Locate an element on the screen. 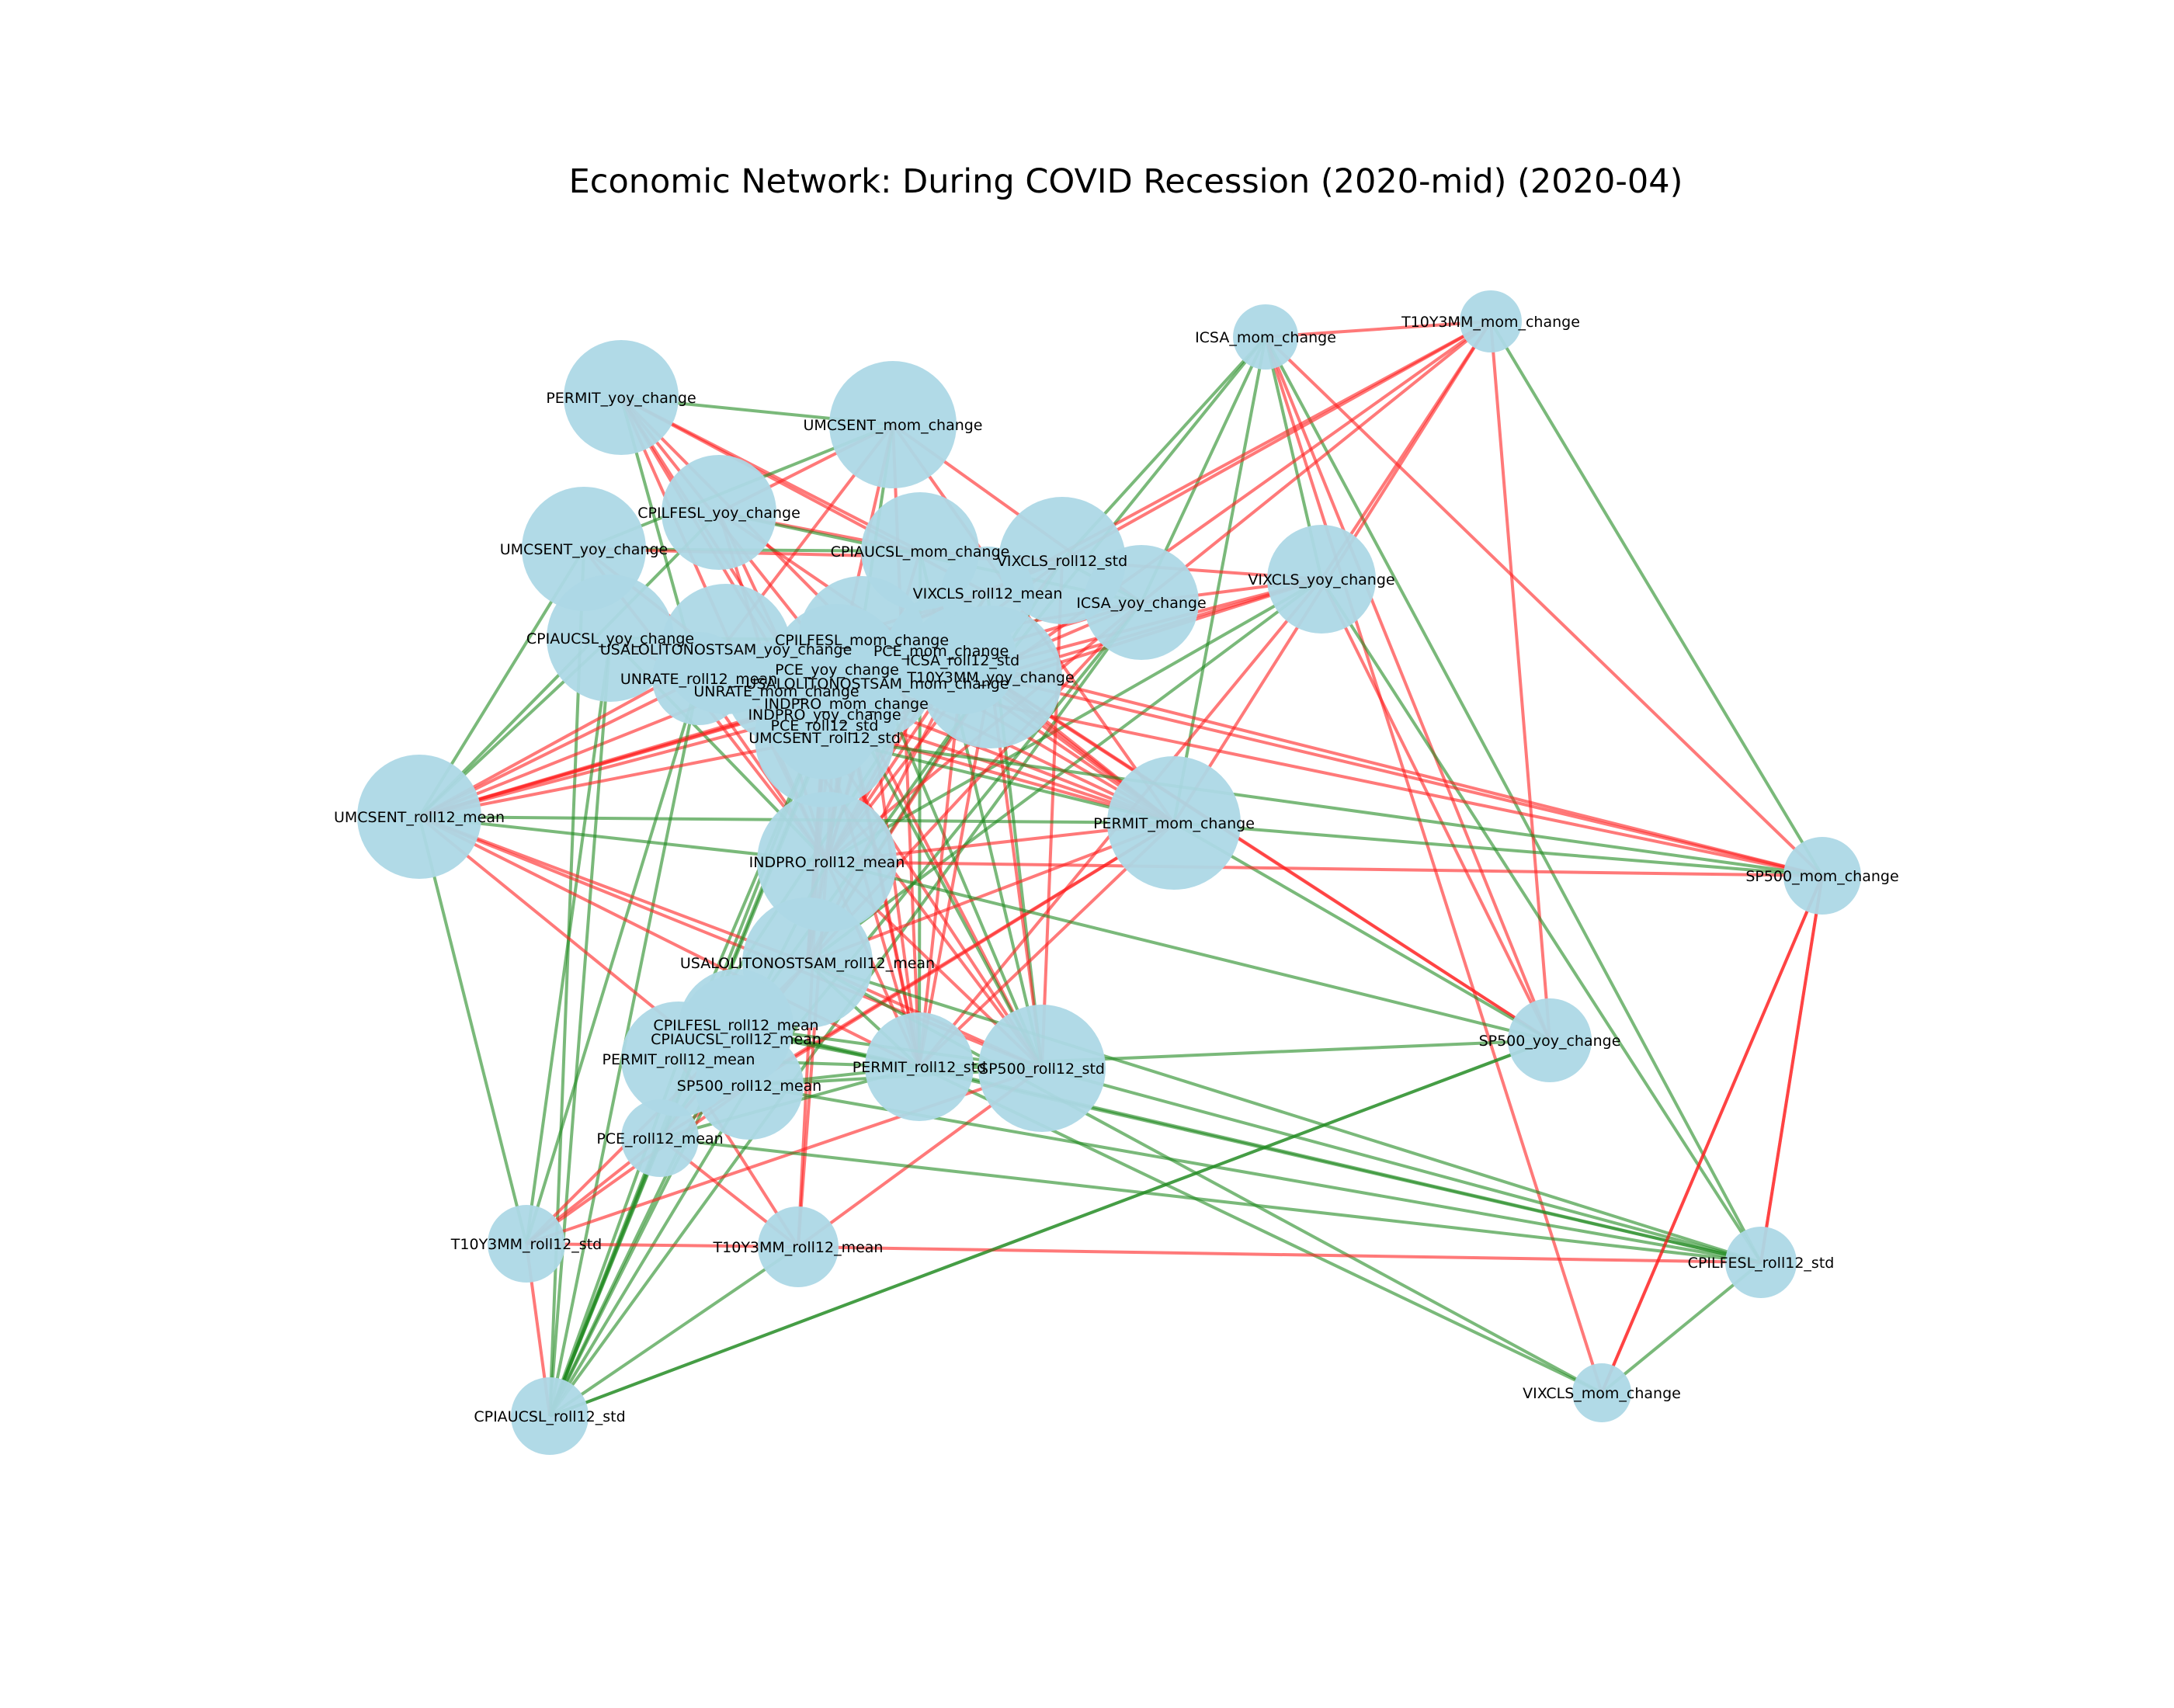 The height and width of the screenshot is (1708, 2174). node-label-PCE_yoy_change: PCE_yoy_change is located at coordinates (837, 670).